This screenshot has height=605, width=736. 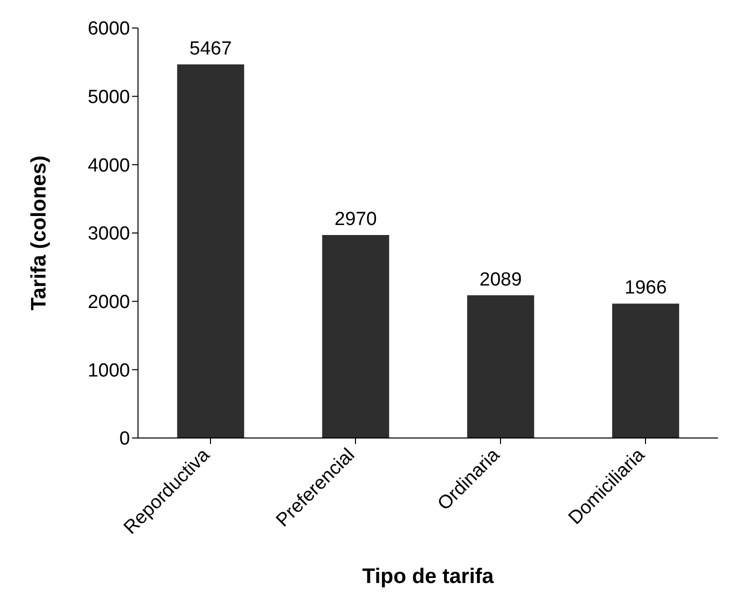 What do you see at coordinates (109, 165) in the screenshot?
I see `y-tick-label: 4000` at bounding box center [109, 165].